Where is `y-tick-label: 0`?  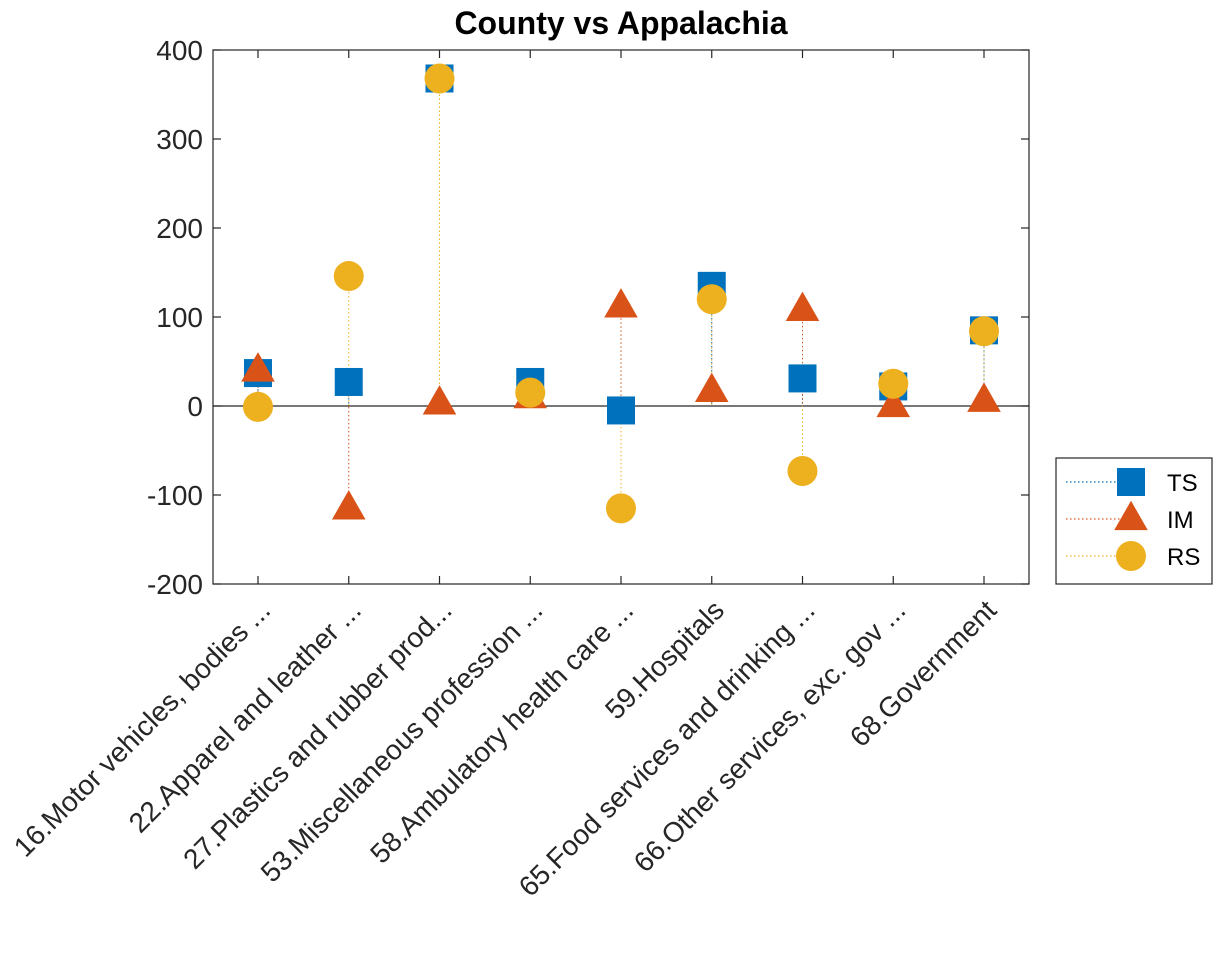 y-tick-label: 0 is located at coordinates (195, 406).